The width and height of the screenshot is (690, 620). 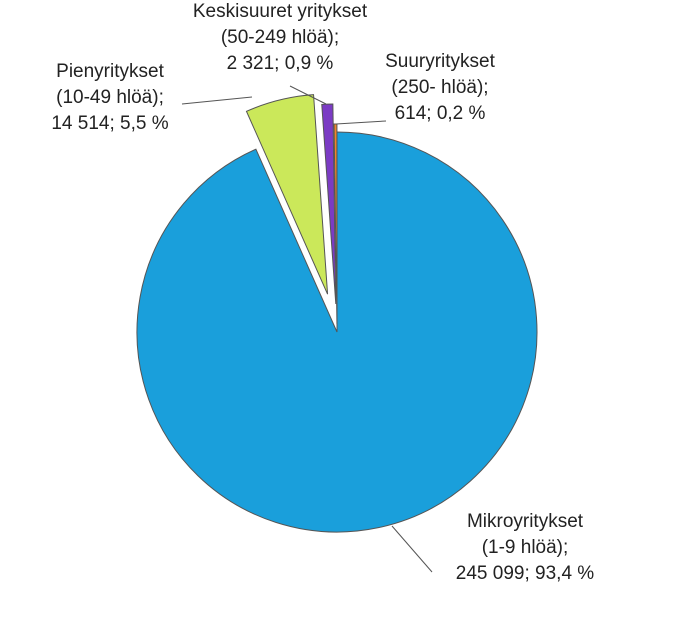 I want to click on value-label: 614; 0,2 %, so click(x=440, y=113).